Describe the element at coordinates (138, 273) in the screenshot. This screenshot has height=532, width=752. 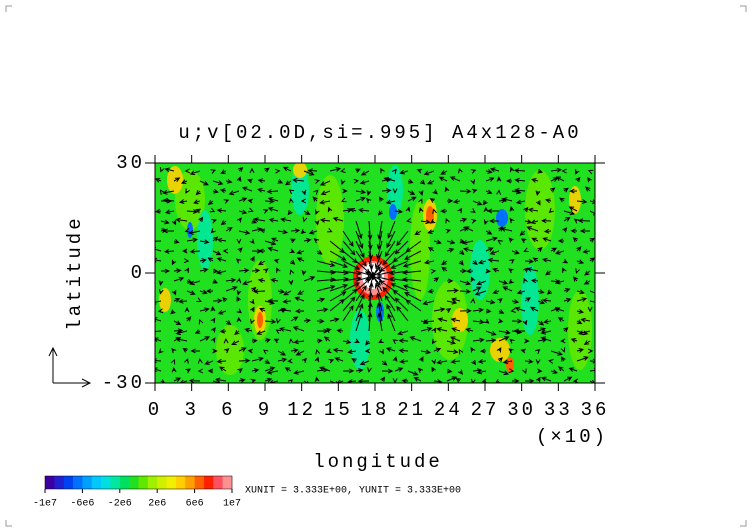
I see `y-tick-label: 0` at that location.